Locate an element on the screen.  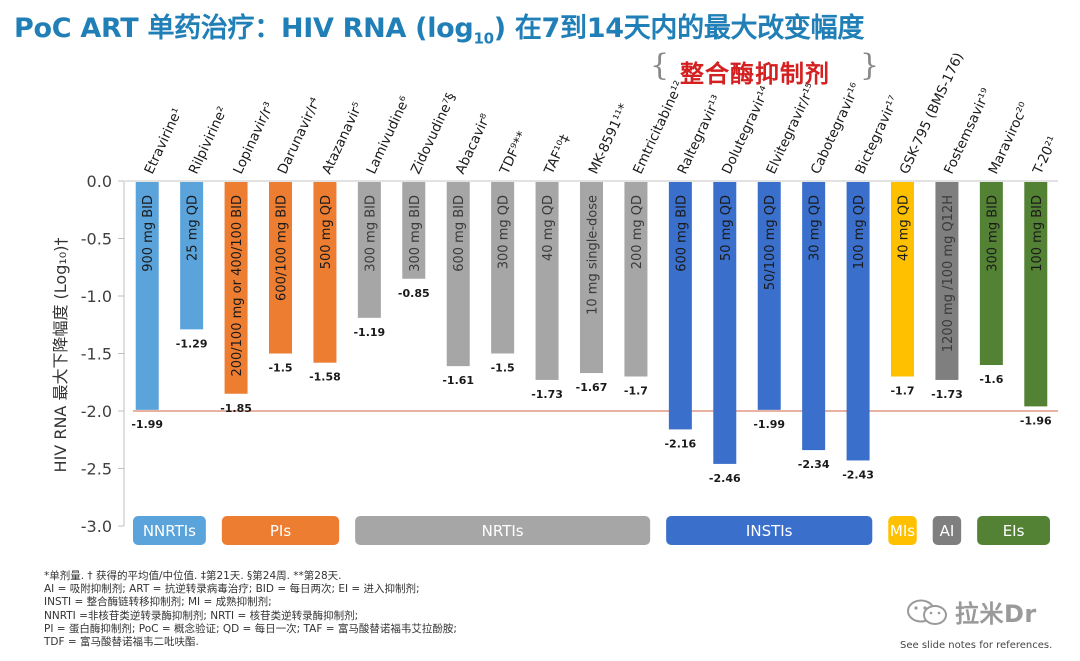
footnote-line: INSTI = 整合酶链转移抑制剂; MI = 成熟抑制剂; is located at coordinates (158, 602).